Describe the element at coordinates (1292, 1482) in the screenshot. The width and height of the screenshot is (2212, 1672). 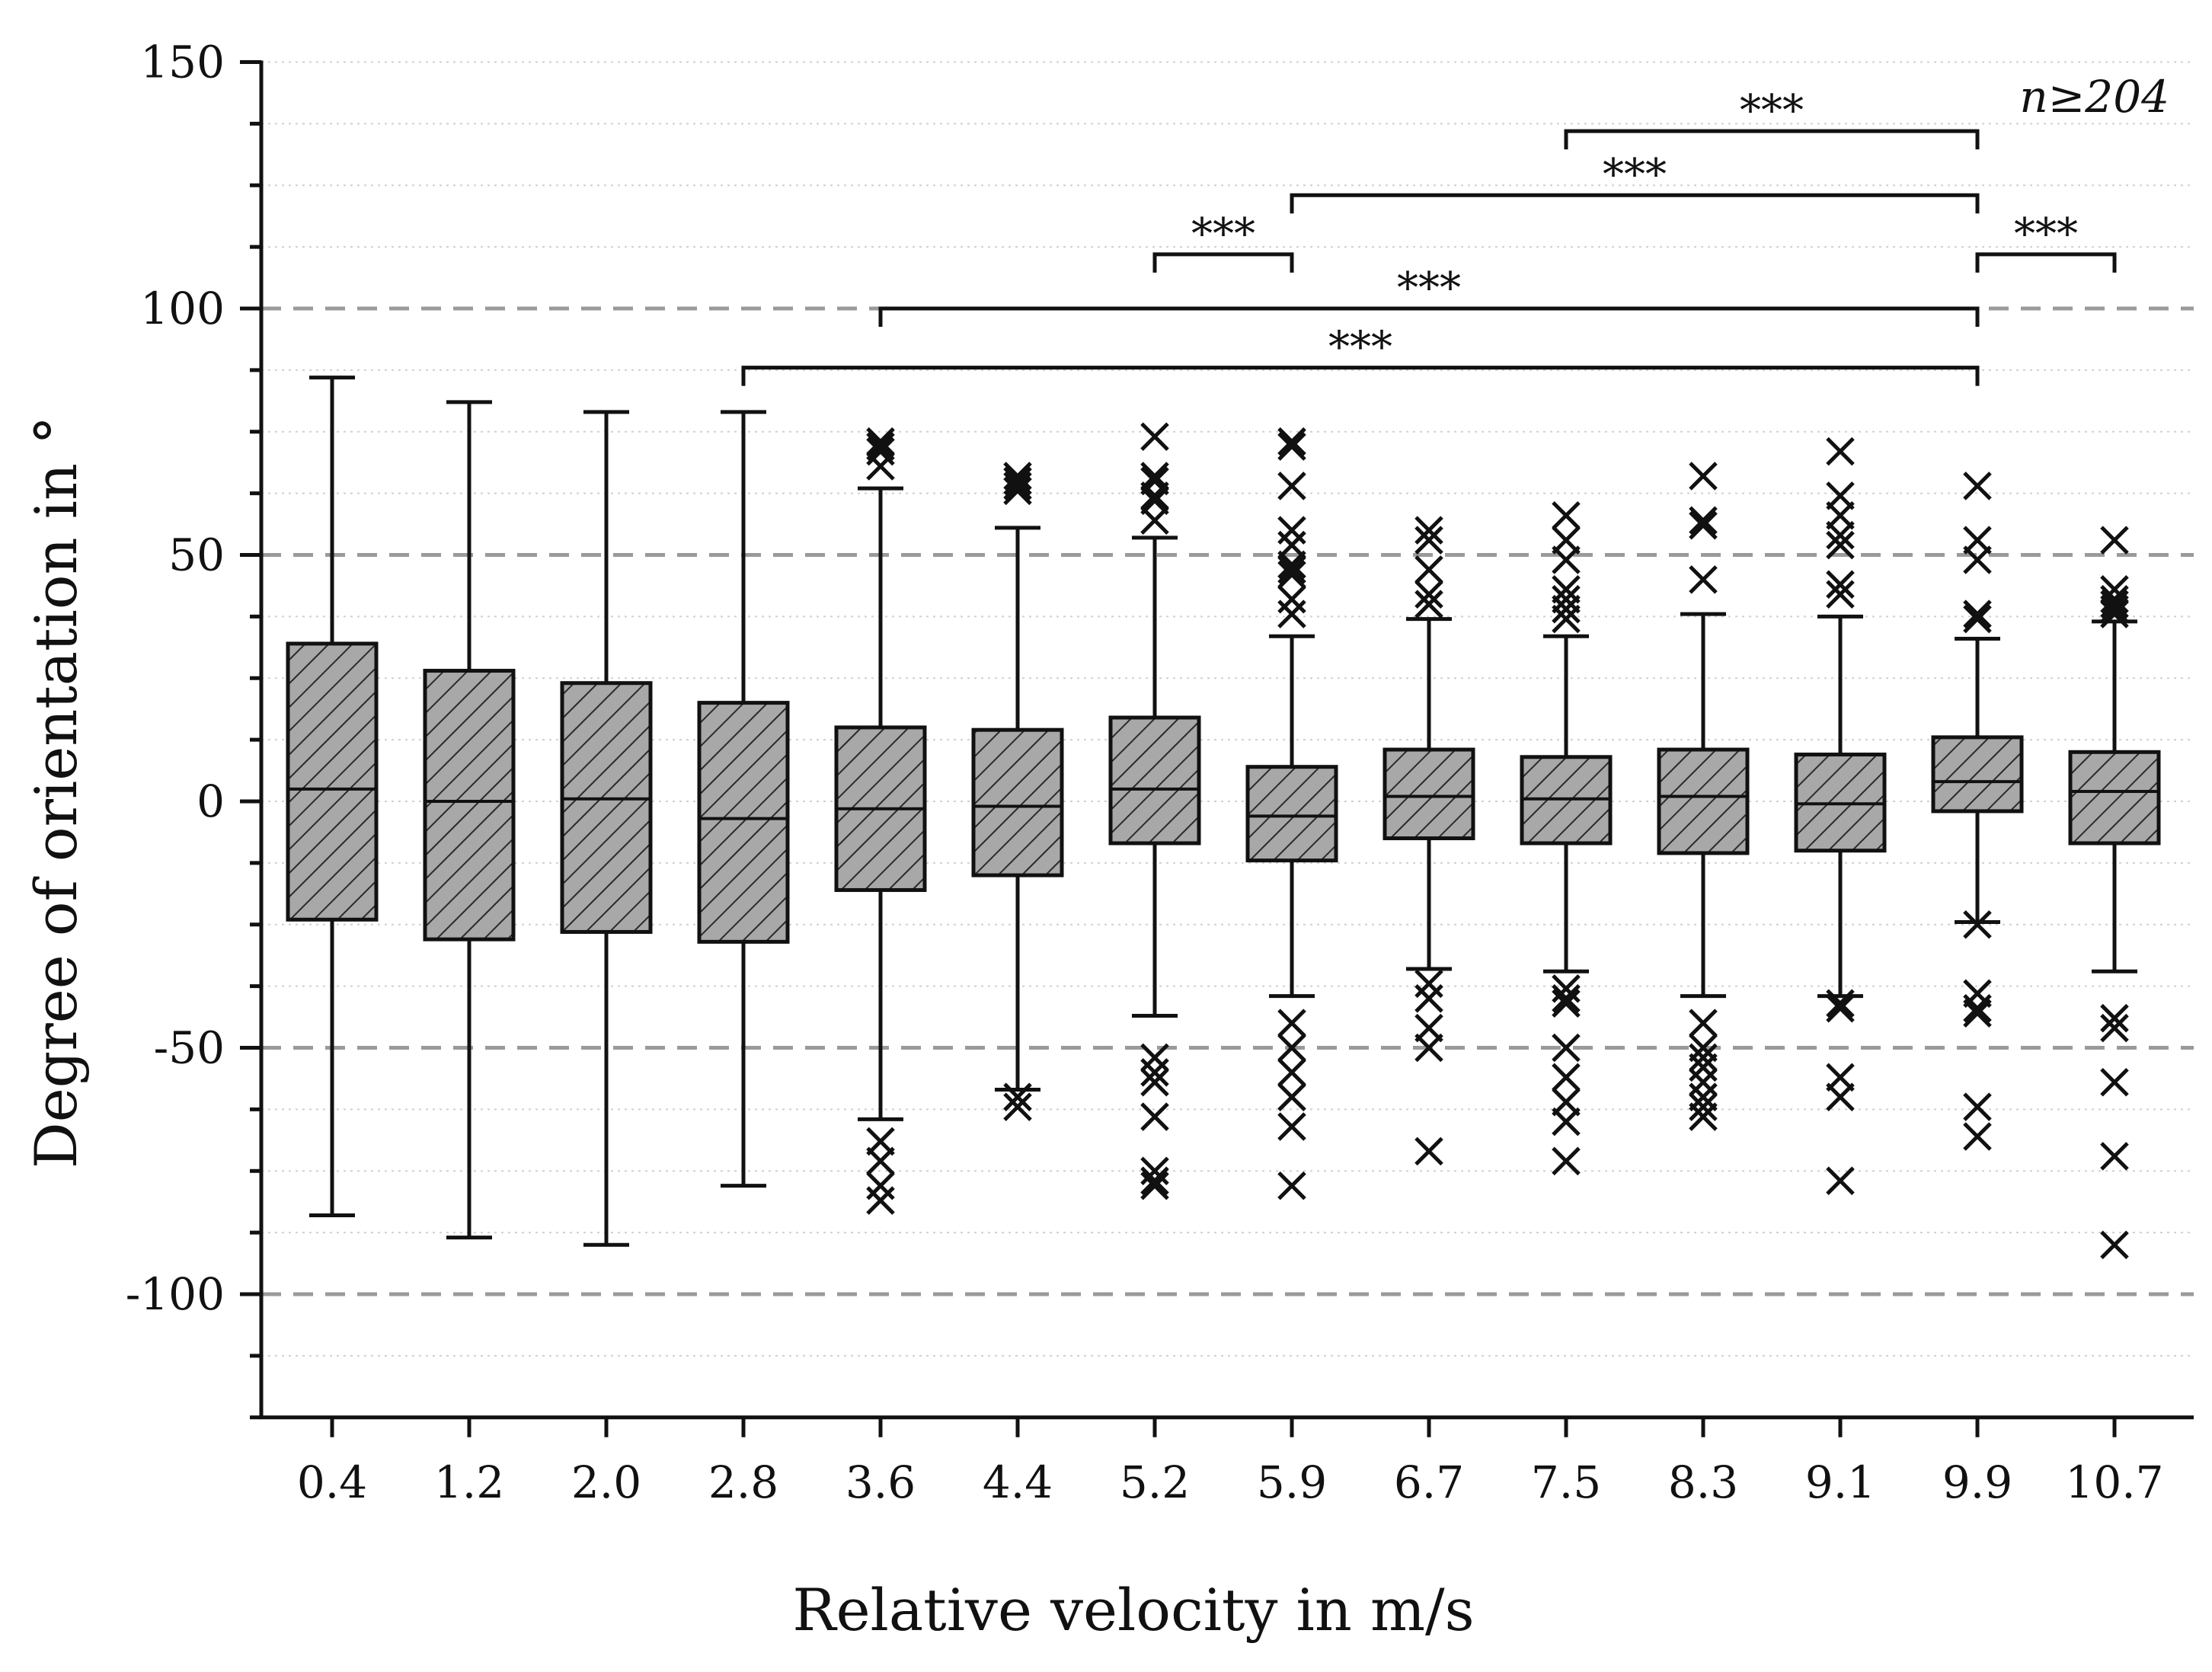
I see `x-tick-label: 5.9` at that location.